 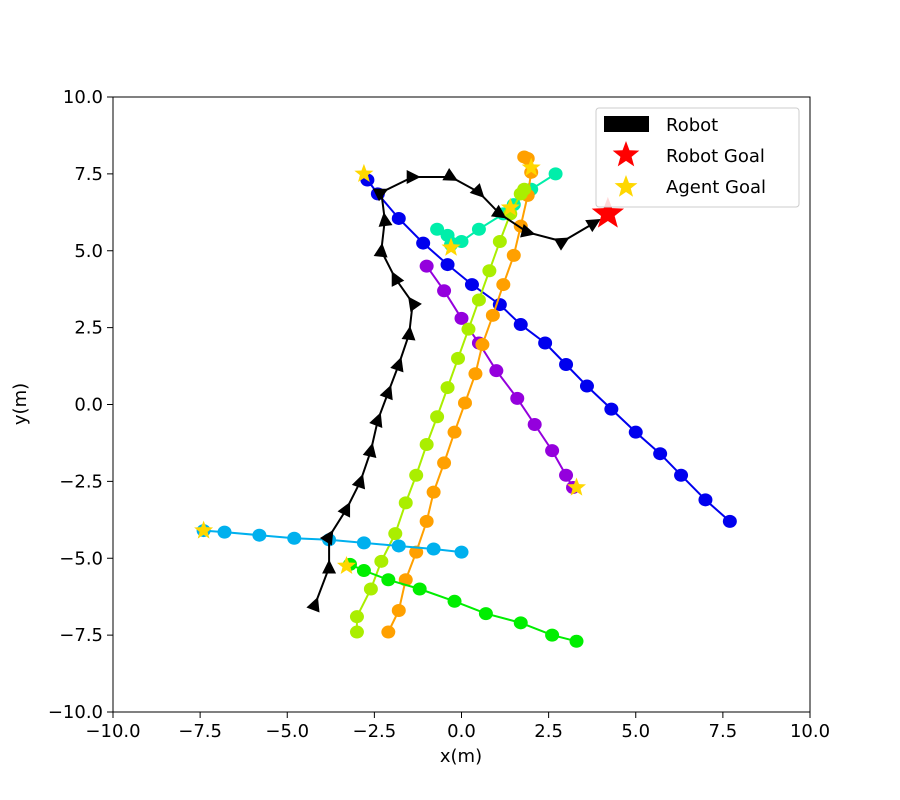 I want to click on x-tick-label: −5.0, so click(x=287, y=731).